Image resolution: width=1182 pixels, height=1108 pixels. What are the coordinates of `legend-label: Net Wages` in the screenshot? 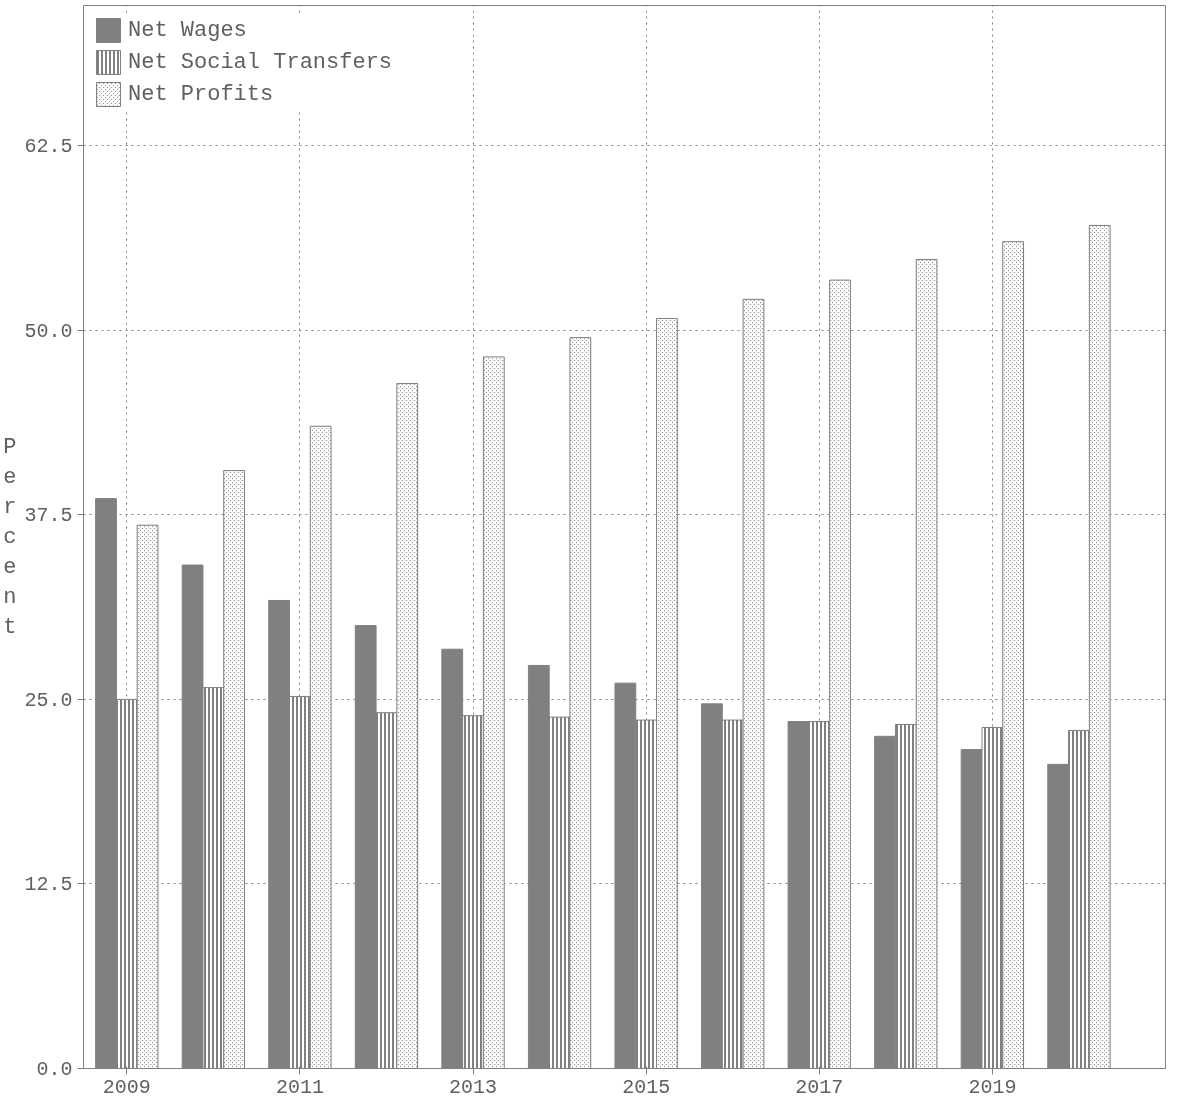 It's located at (187, 30).